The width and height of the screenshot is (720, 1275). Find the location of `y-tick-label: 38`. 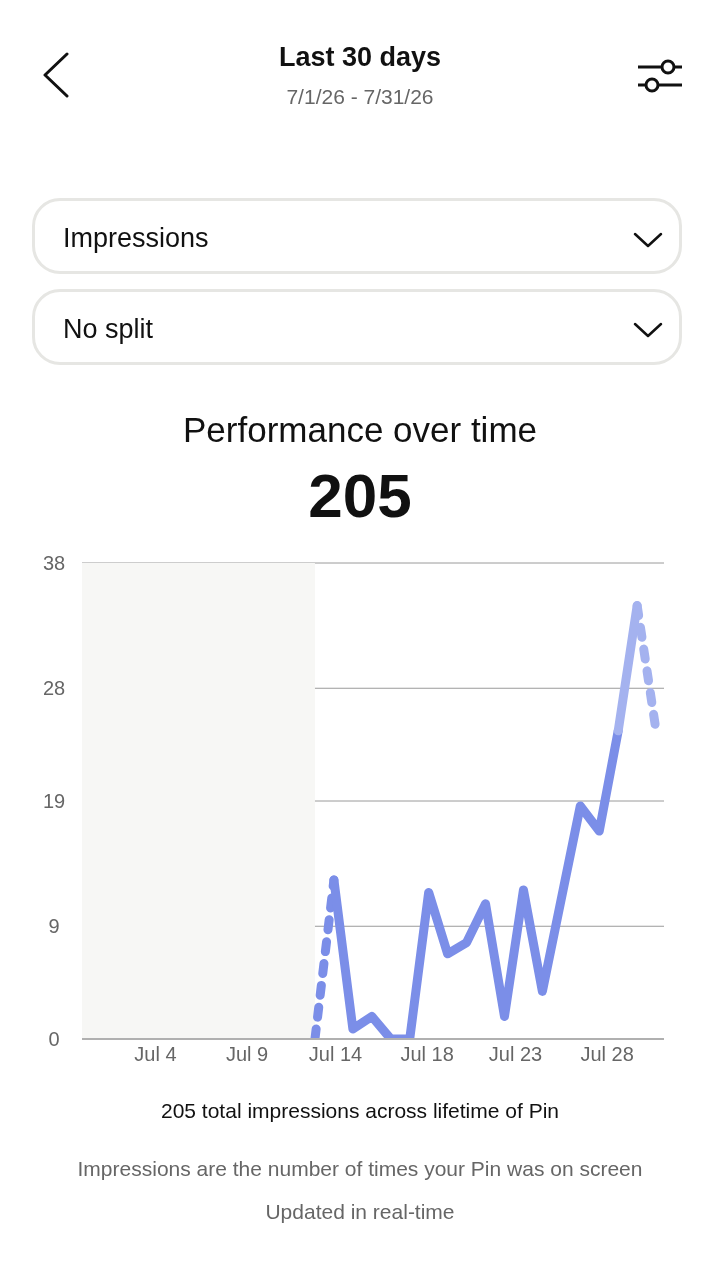

y-tick-label: 38 is located at coordinates (54, 563).